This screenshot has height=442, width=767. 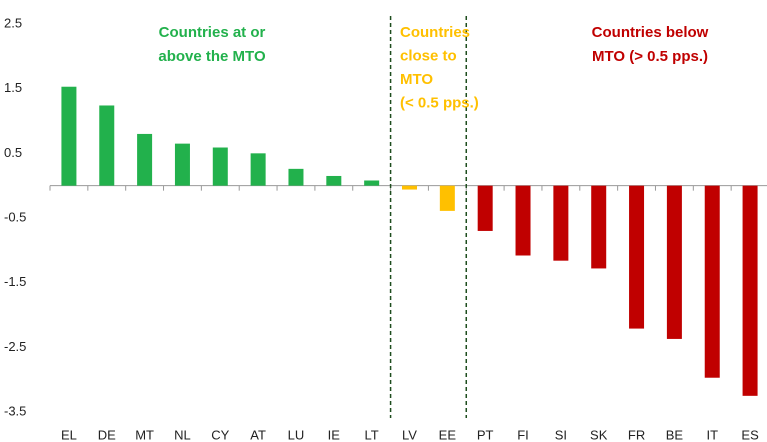 I want to click on annotation: Countries at or, so click(x=212, y=32).